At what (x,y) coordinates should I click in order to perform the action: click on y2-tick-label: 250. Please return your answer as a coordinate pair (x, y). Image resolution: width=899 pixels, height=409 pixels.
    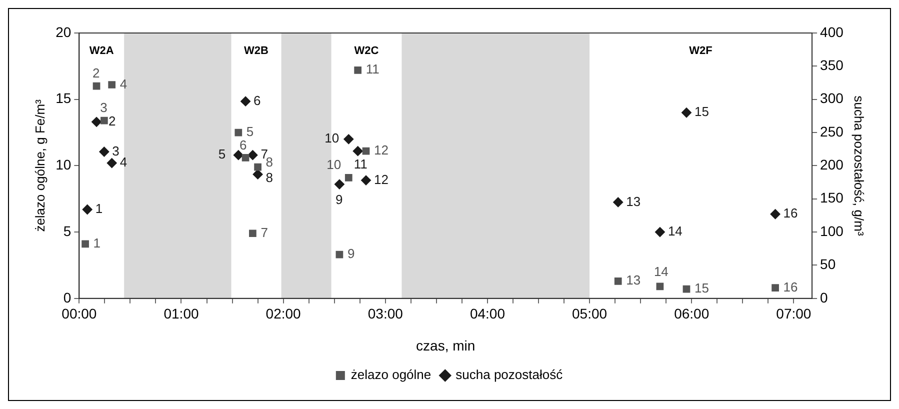
    Looking at the image, I should click on (832, 131).